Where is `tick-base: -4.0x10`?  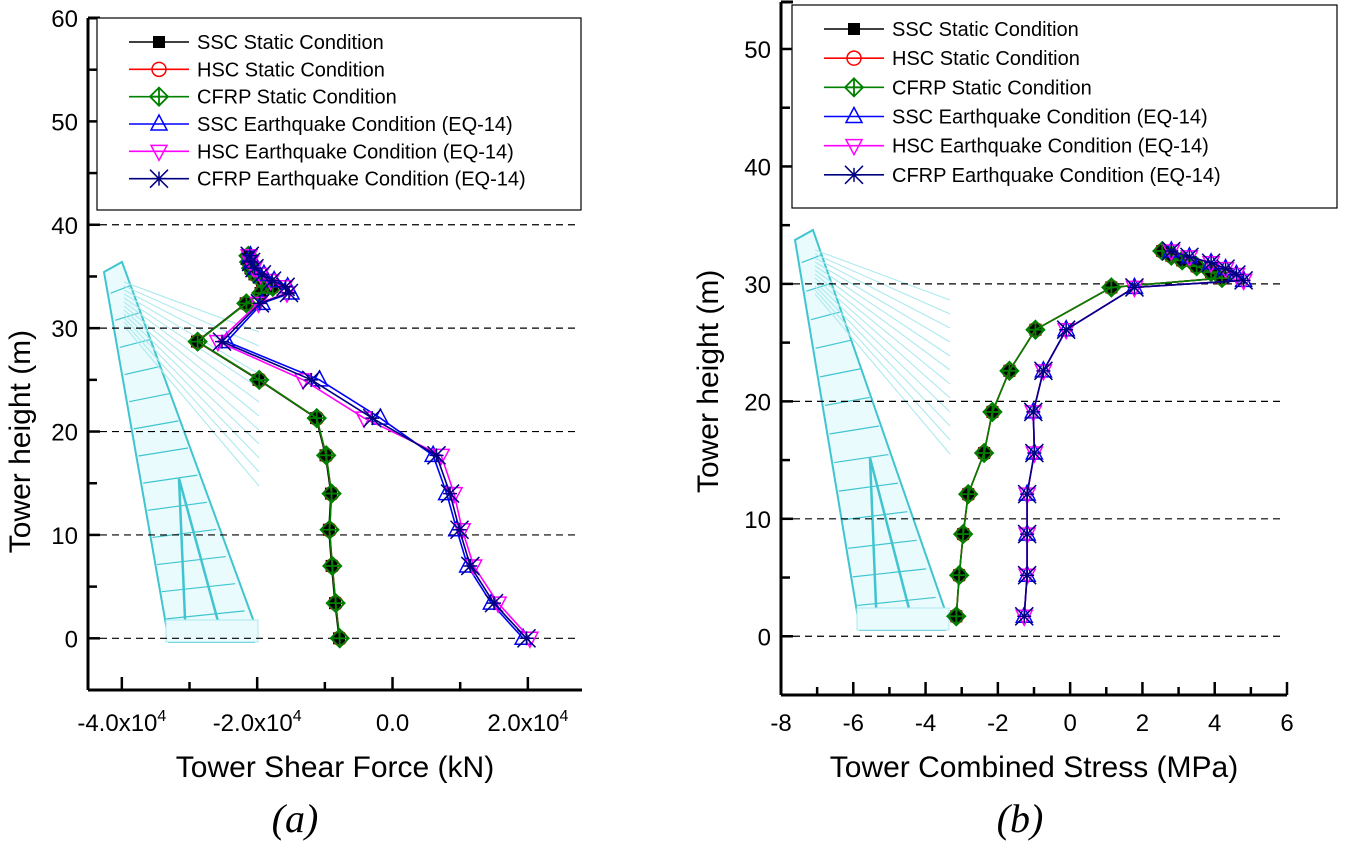
tick-base: -4.0x10 is located at coordinates (117, 723).